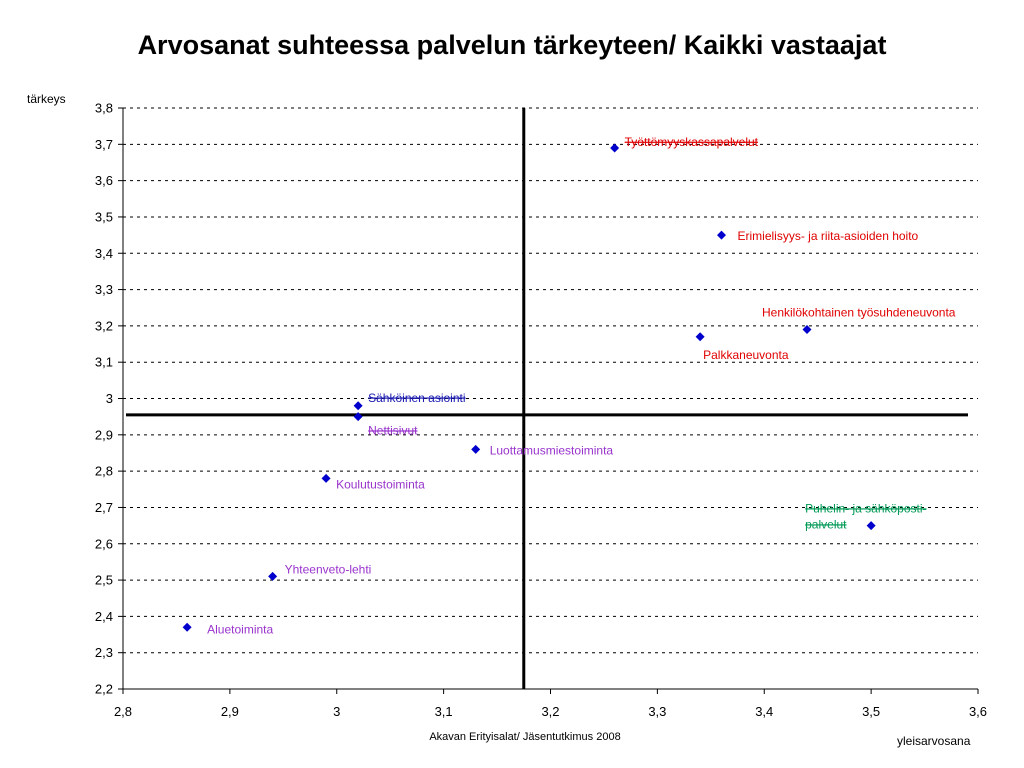 The image size is (1024, 768). Describe the element at coordinates (104, 289) in the screenshot. I see `y-tick-label: 3,3` at that location.